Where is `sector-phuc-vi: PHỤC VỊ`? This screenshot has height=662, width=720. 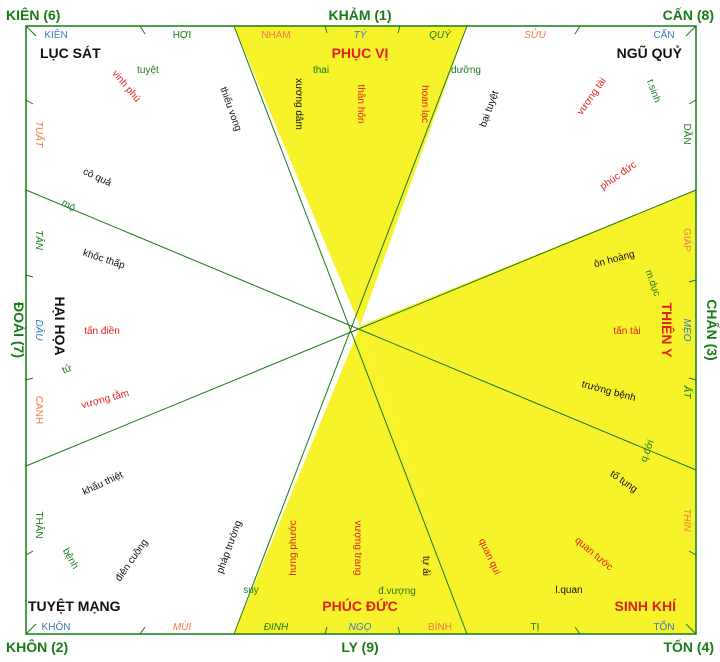
sector-phuc-vi: PHỤC VỊ is located at coordinates (360, 53).